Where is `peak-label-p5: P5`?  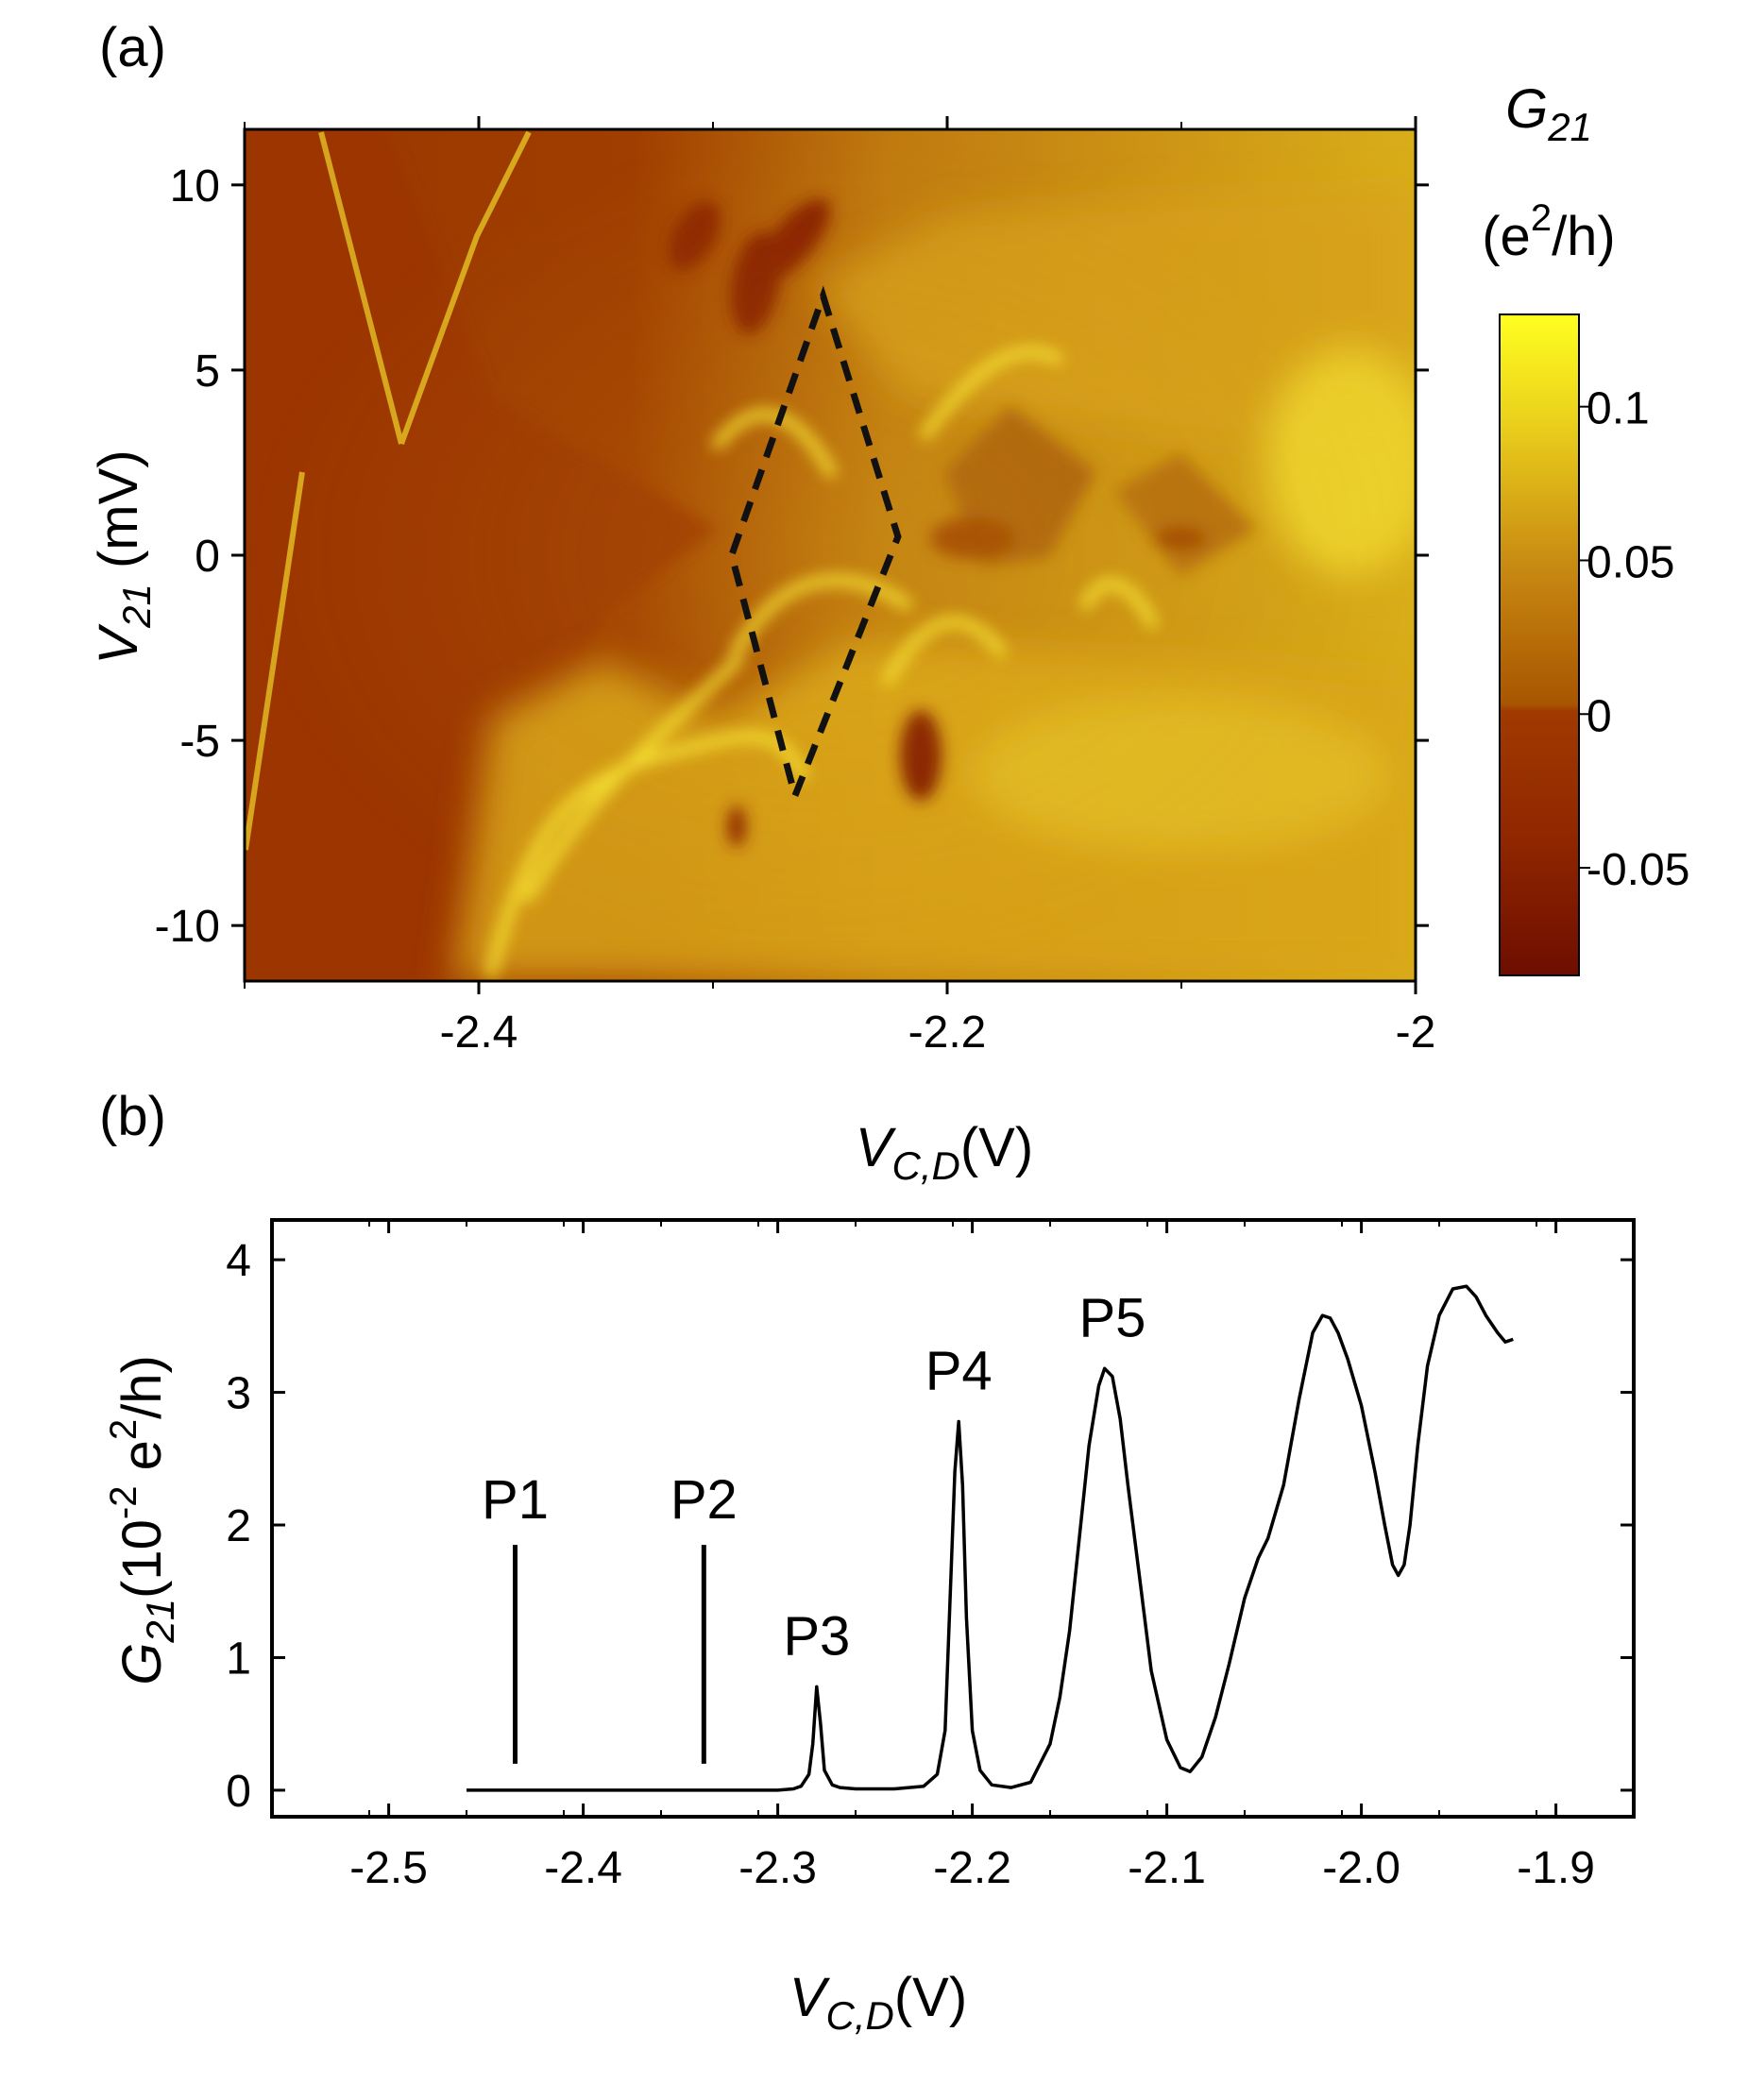 peak-label-p5: P5 is located at coordinates (1112, 1317).